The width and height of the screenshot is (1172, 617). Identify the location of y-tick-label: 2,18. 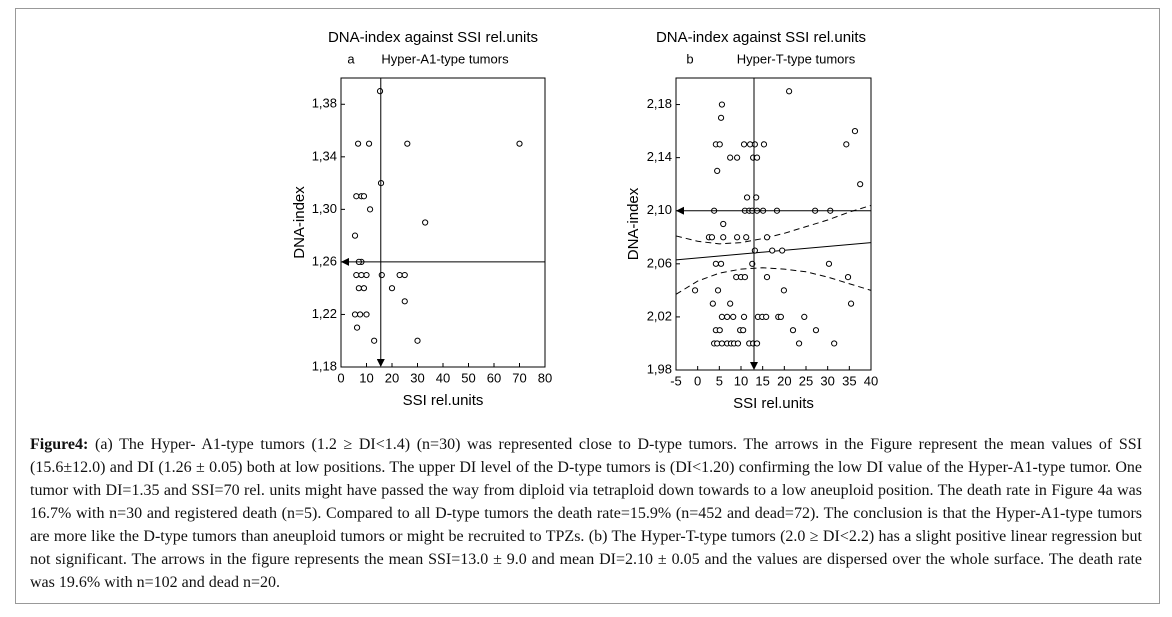
(659, 103).